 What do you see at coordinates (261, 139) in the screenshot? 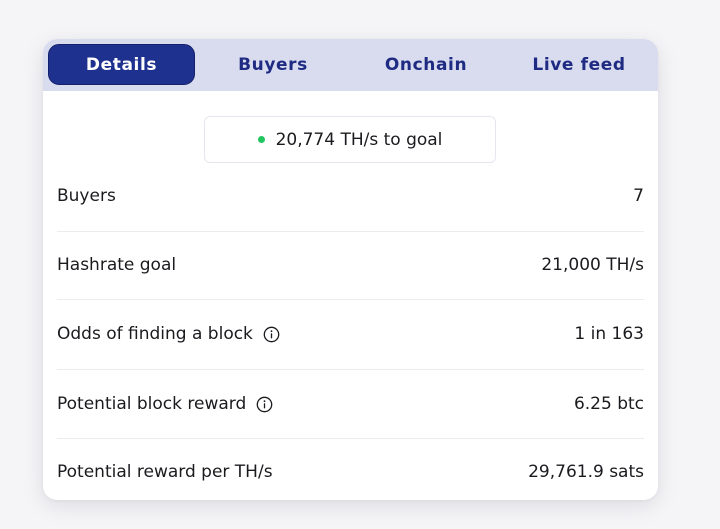
I see `status-dot-icon` at bounding box center [261, 139].